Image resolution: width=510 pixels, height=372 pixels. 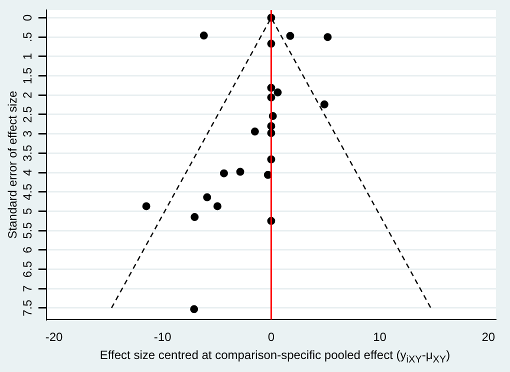 What do you see at coordinates (27, 230) in the screenshot?
I see `y-tick-label: 5.5` at bounding box center [27, 230].